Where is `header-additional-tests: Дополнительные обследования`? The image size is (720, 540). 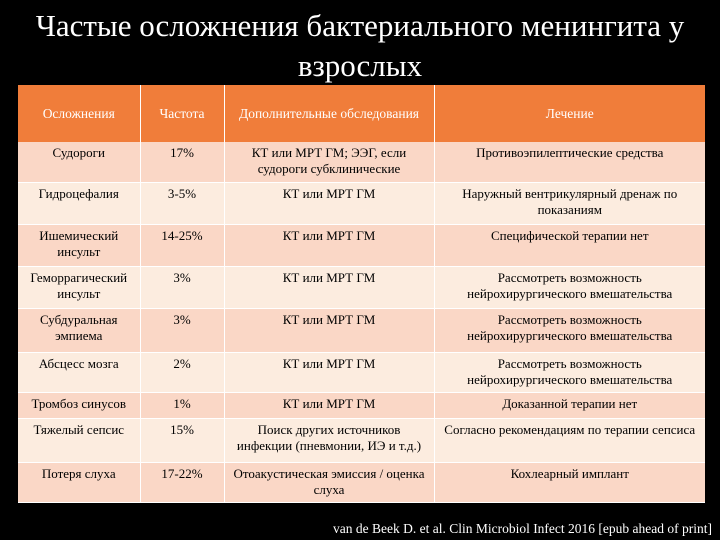
header-additional-tests: Дополнительные обследования is located at coordinates (329, 113).